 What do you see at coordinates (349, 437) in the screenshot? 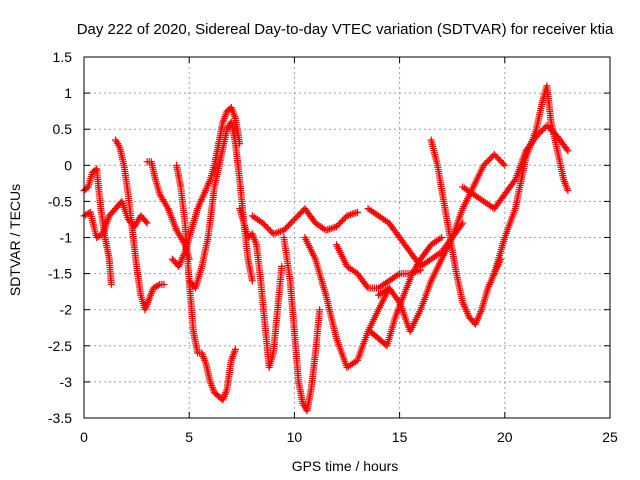
I see `x-axis-tick-labels: 0 5 10 15 20 25` at bounding box center [349, 437].